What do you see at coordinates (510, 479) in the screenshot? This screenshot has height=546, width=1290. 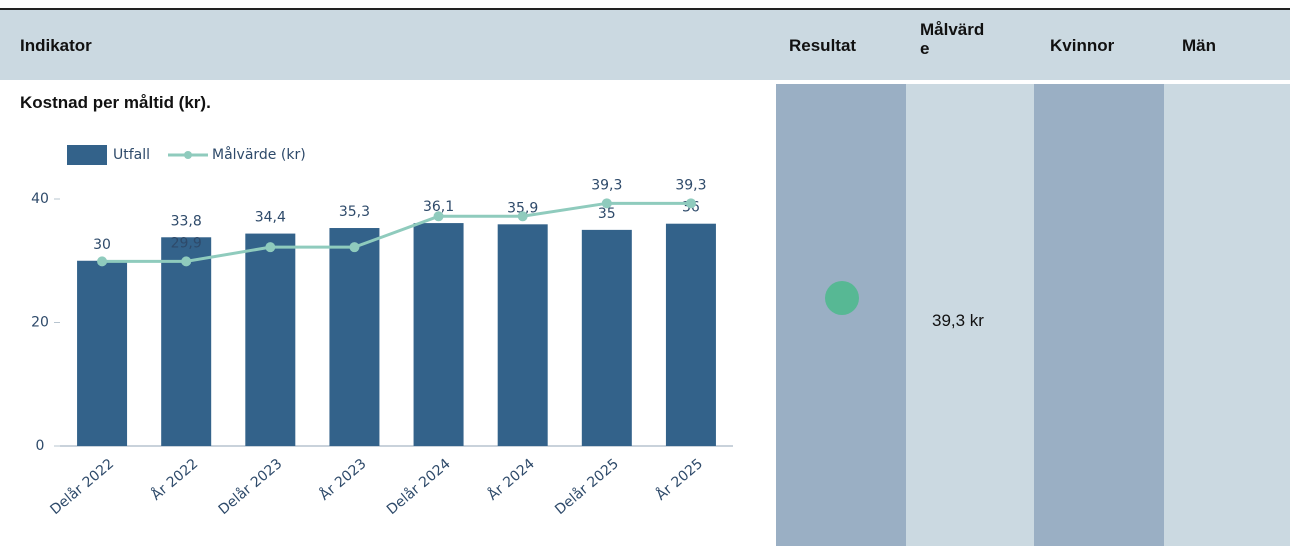 I see `x-tick-label: År 2024` at bounding box center [510, 479].